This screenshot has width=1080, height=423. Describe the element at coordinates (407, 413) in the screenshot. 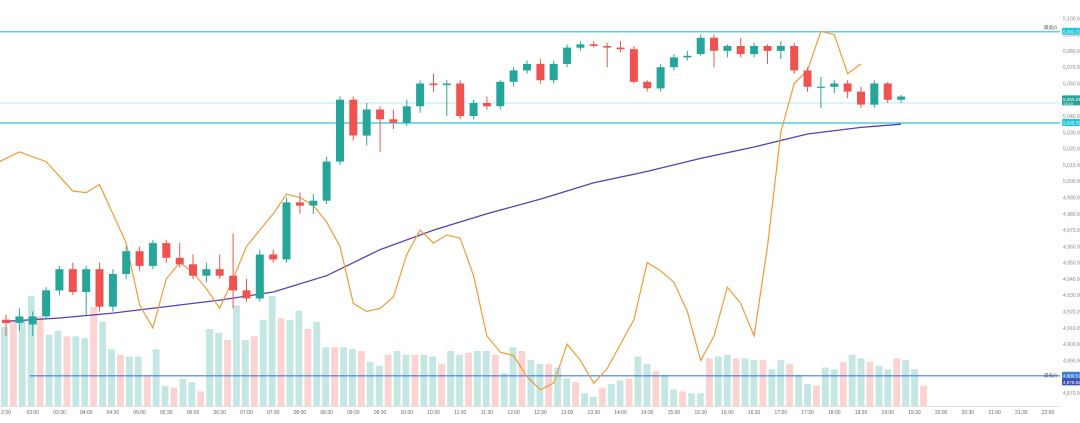

I see `time-tick-label: 10:00` at that location.